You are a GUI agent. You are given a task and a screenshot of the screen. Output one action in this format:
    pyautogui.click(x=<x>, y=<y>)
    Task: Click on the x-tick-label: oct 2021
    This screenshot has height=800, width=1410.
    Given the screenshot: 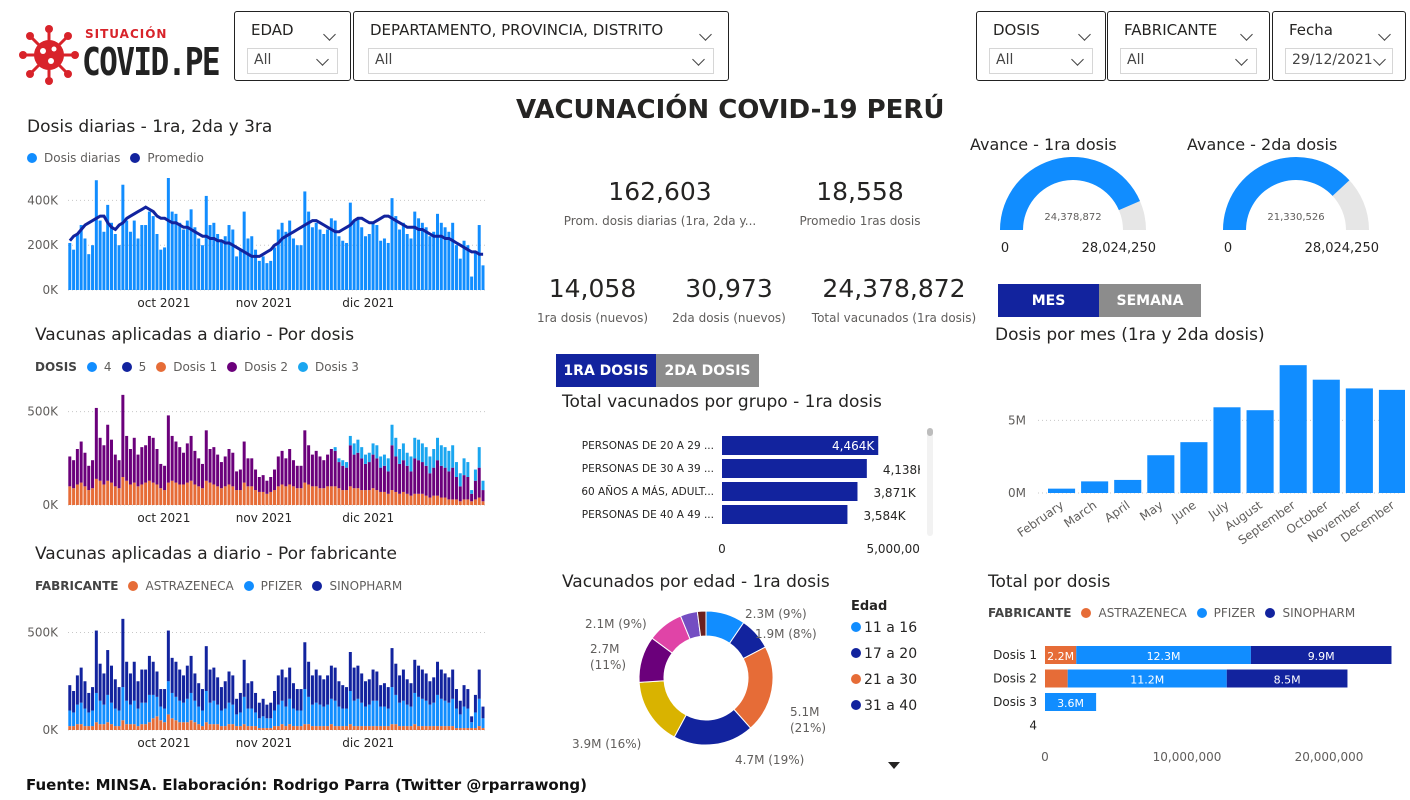 What is the action you would take?
    pyautogui.click(x=163, y=518)
    